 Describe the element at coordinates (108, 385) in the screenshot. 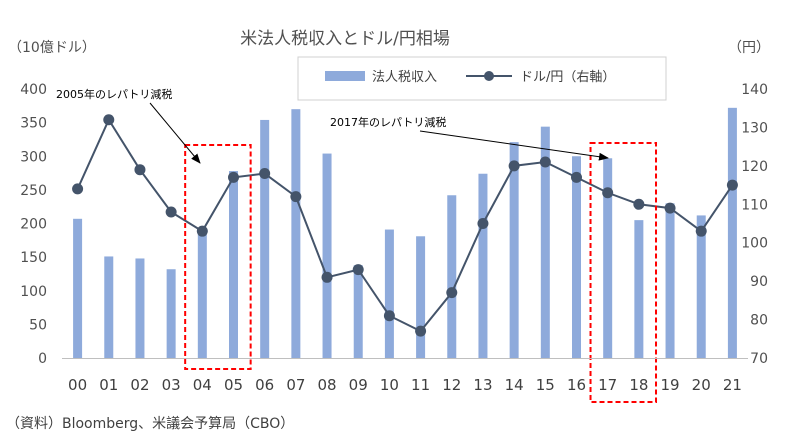

I see `x-tick-label: 01` at that location.